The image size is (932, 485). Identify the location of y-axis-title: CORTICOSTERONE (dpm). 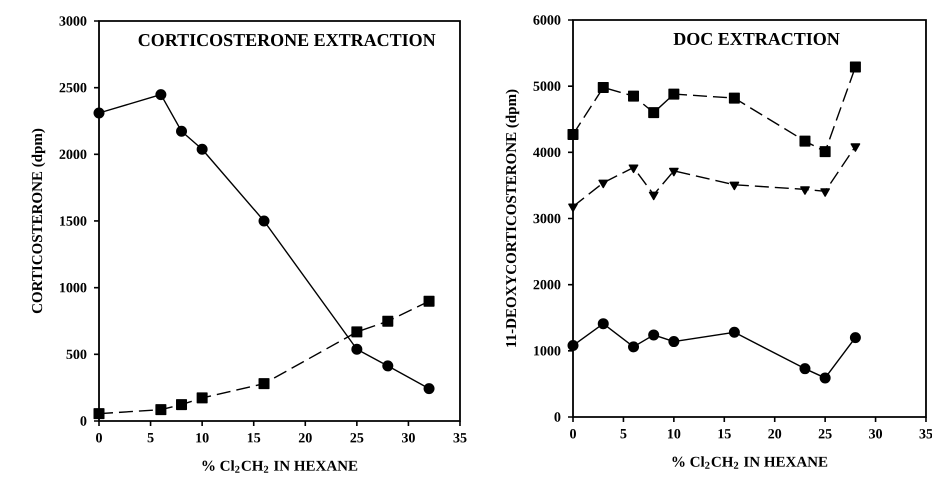
(39, 221).